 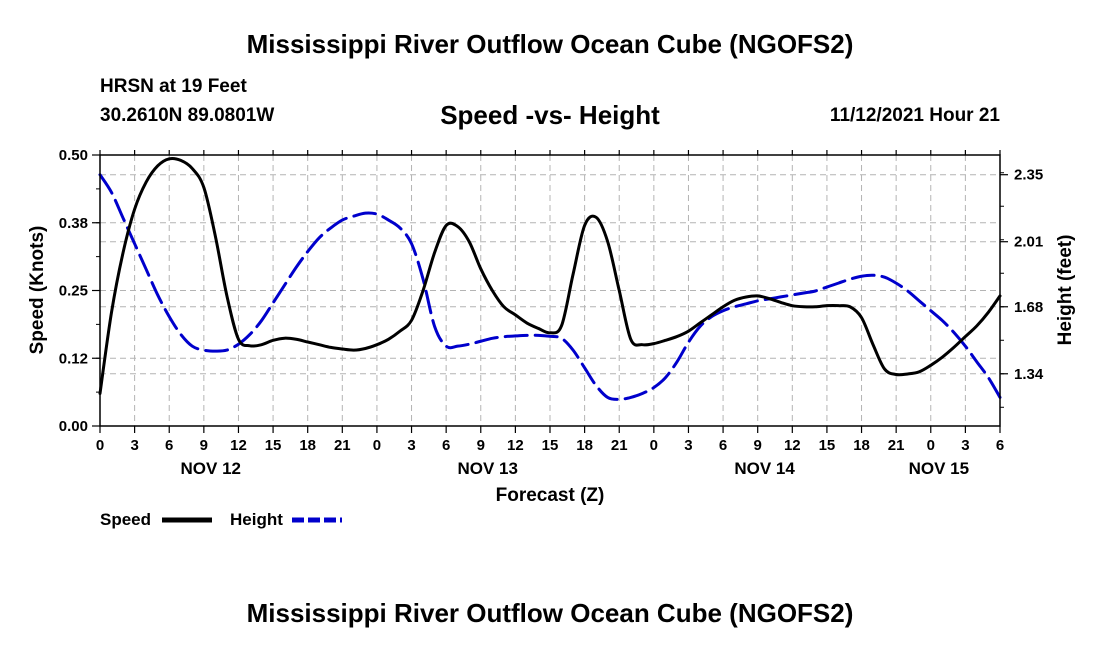 I want to click on y-tick-label-left: 0.38, so click(x=73, y=223).